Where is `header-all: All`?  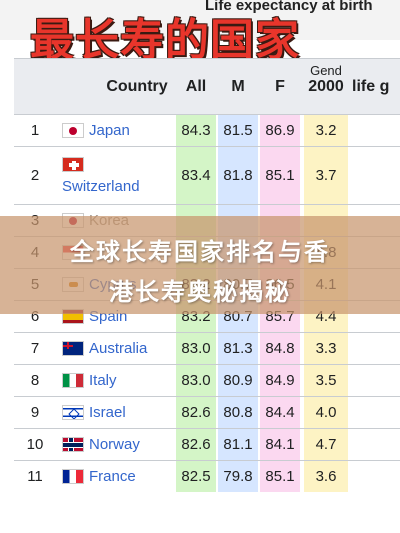
header-all: All is located at coordinates (196, 86).